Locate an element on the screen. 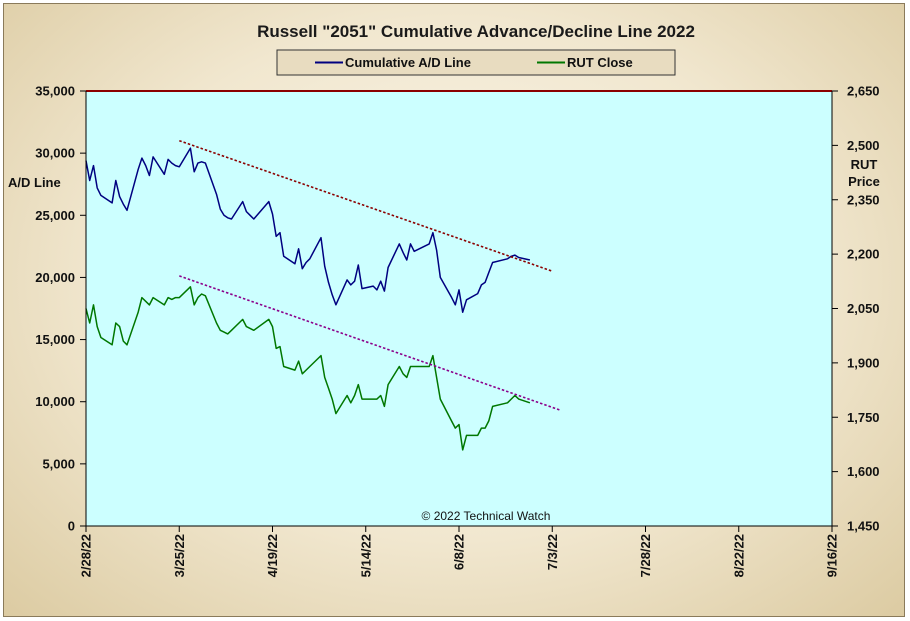 This screenshot has height=621, width=910. x-tick-label: 5/14/22 is located at coordinates (365, 555).